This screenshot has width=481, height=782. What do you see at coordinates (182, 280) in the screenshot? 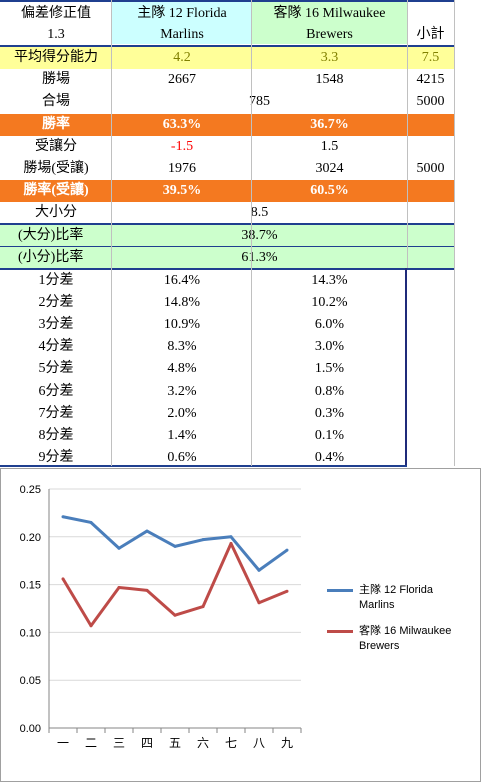
I see `margin-home: 16.4%` at bounding box center [182, 280].